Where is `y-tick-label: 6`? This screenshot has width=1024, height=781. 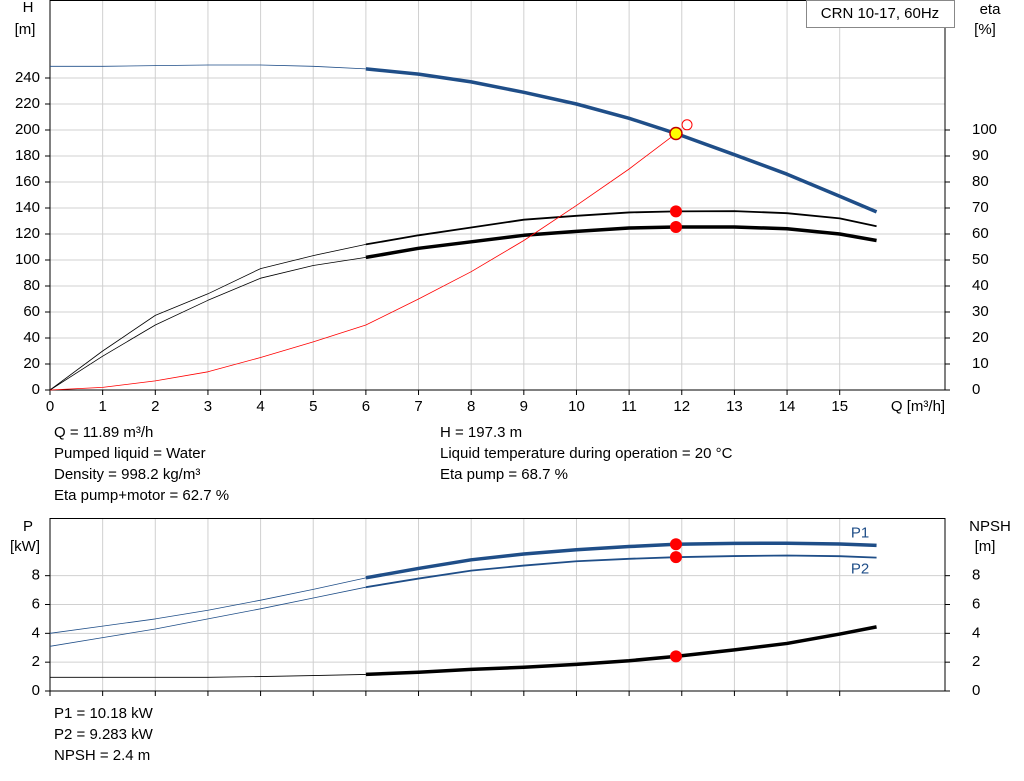
y-tick-label: 6 is located at coordinates (36, 603).